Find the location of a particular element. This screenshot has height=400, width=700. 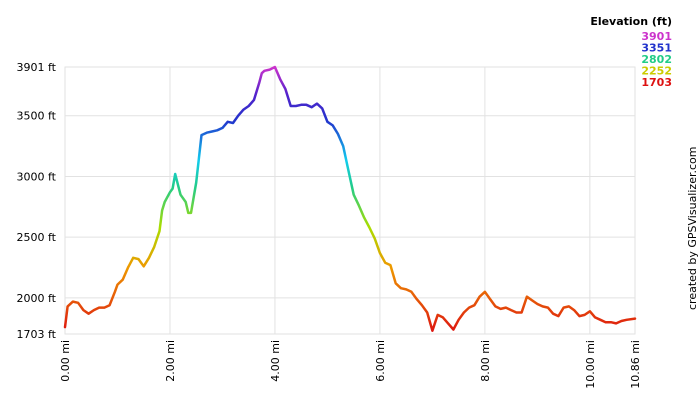

y-tick-label: 3500 ft is located at coordinates (37, 116).